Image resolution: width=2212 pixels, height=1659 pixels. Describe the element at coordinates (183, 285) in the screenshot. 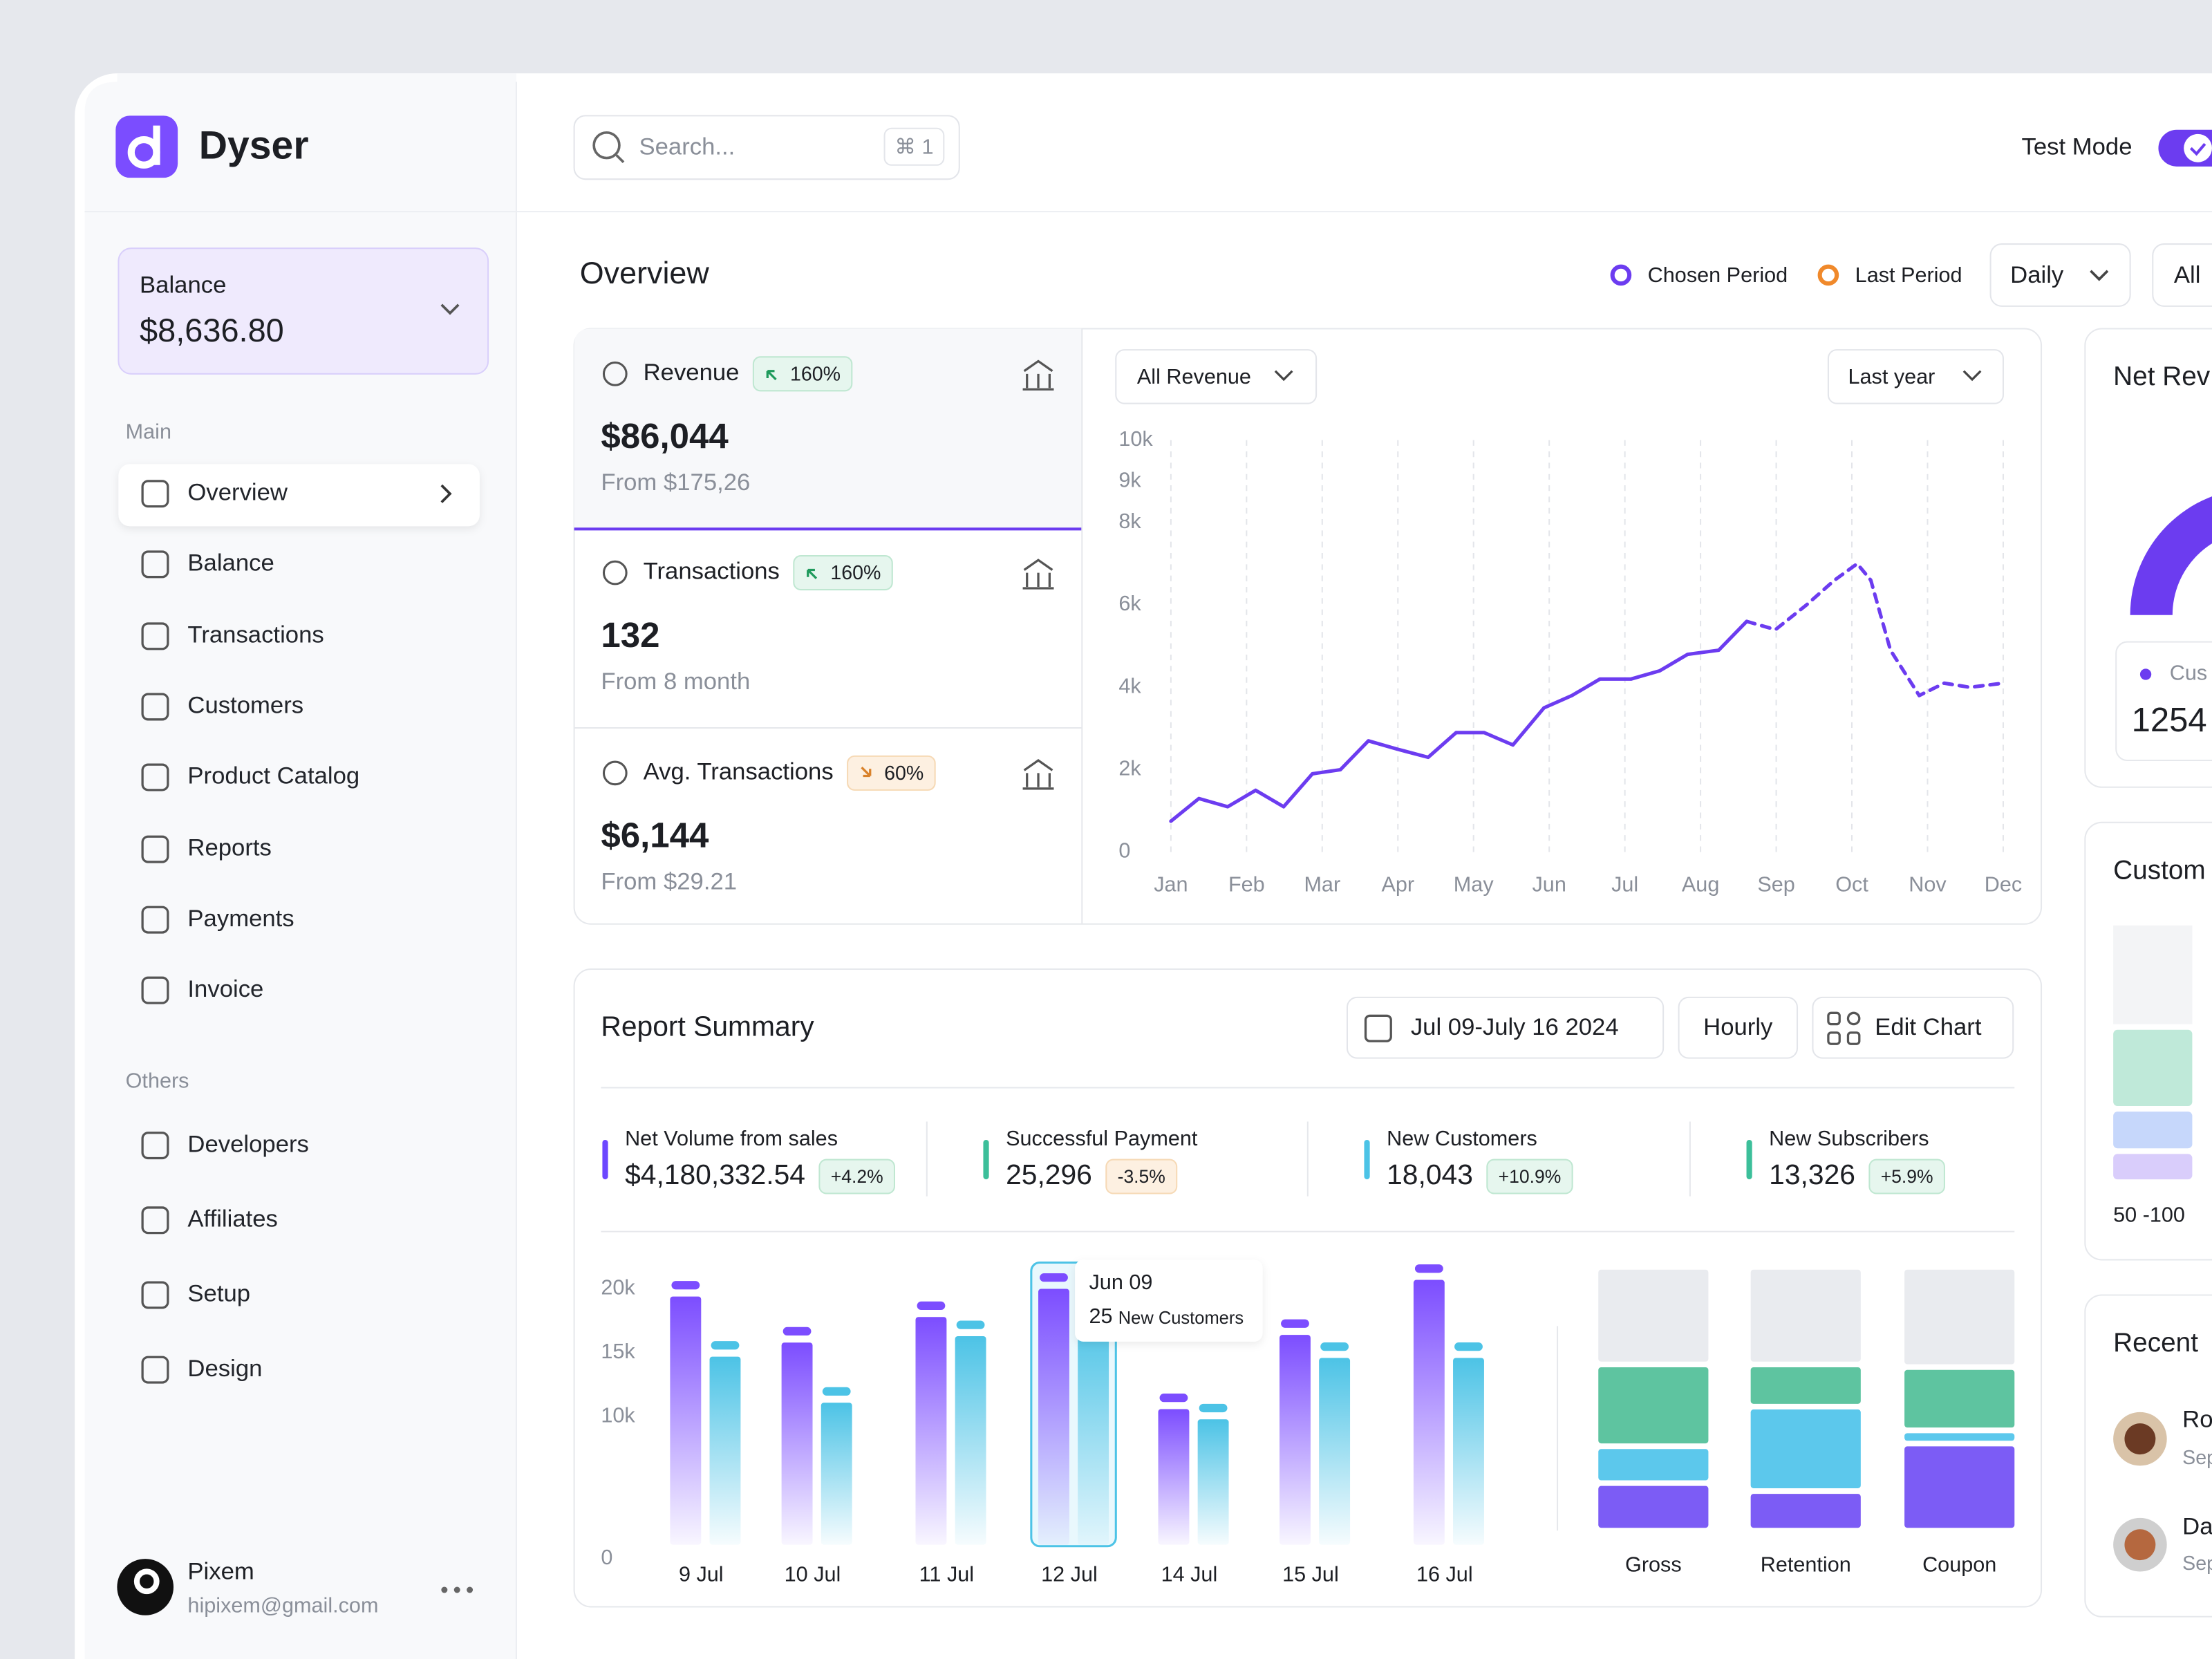

I see `balance-label: Balance` at that location.